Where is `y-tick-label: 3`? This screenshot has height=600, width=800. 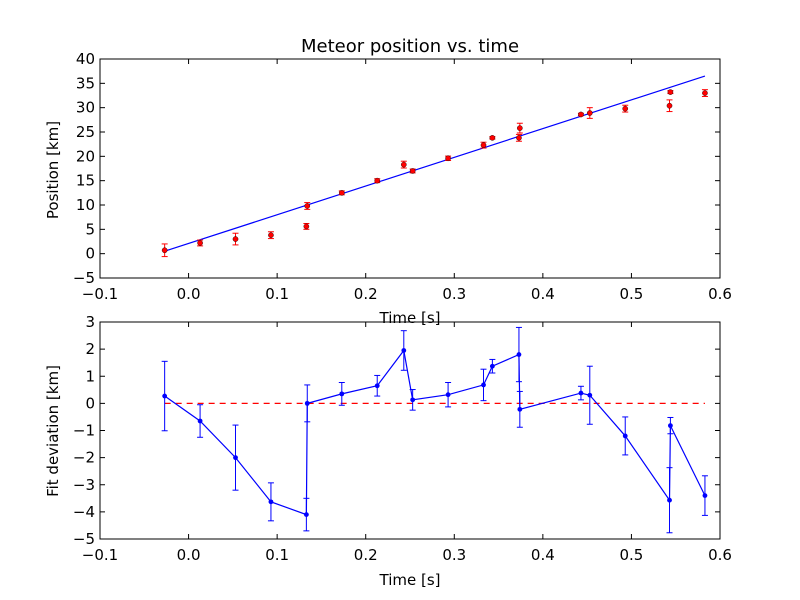
y-tick-label: 3 is located at coordinates (90, 322).